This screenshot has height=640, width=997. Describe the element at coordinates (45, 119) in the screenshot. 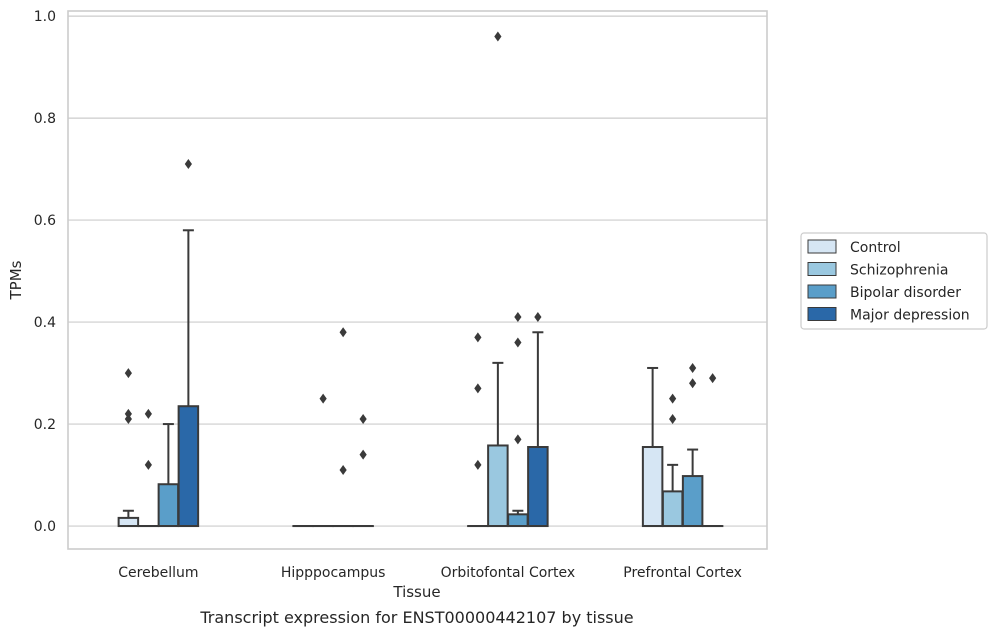

I see `y-tick-label: 0.8` at that location.